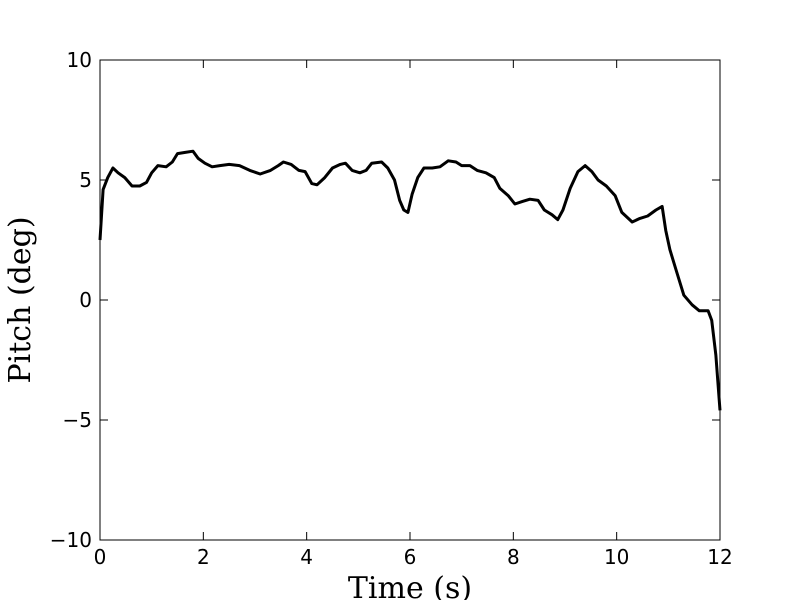  What do you see at coordinates (513, 557) in the screenshot?
I see `x-tick-label: 8` at bounding box center [513, 557].